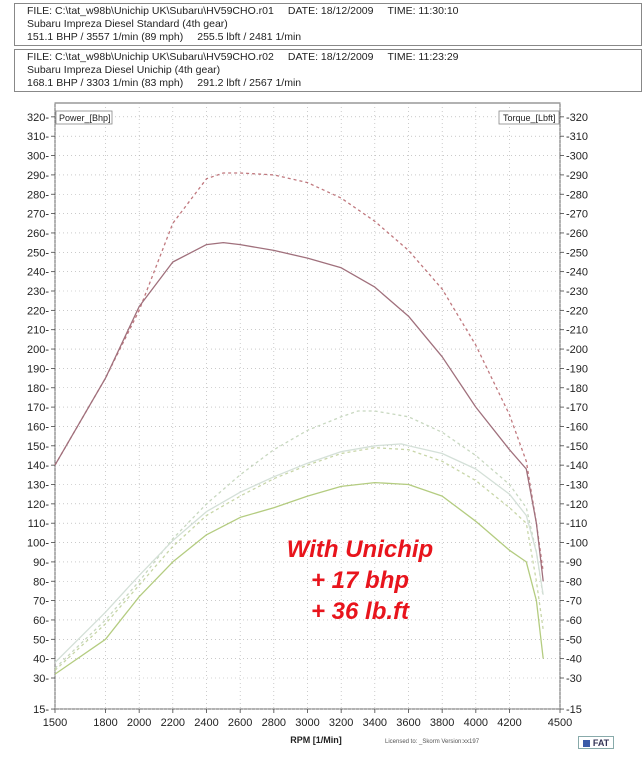 The height and width of the screenshot is (771, 644). Describe the element at coordinates (139, 723) in the screenshot. I see `x-tick-label: 2000` at that location.